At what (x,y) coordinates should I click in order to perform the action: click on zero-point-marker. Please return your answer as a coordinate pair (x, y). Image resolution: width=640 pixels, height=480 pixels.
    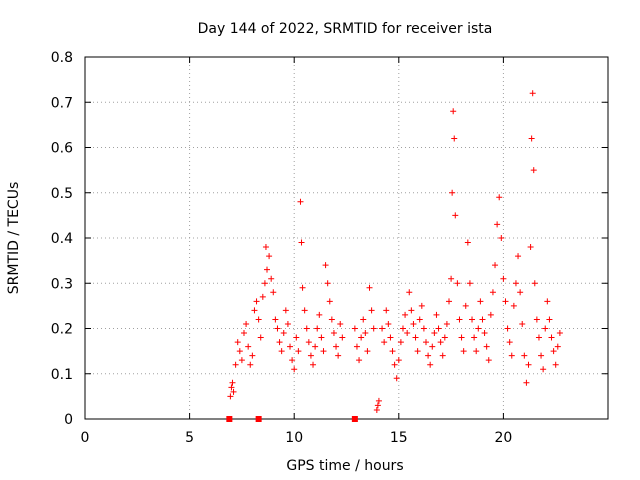
    Looking at the image, I should click on (258, 419).